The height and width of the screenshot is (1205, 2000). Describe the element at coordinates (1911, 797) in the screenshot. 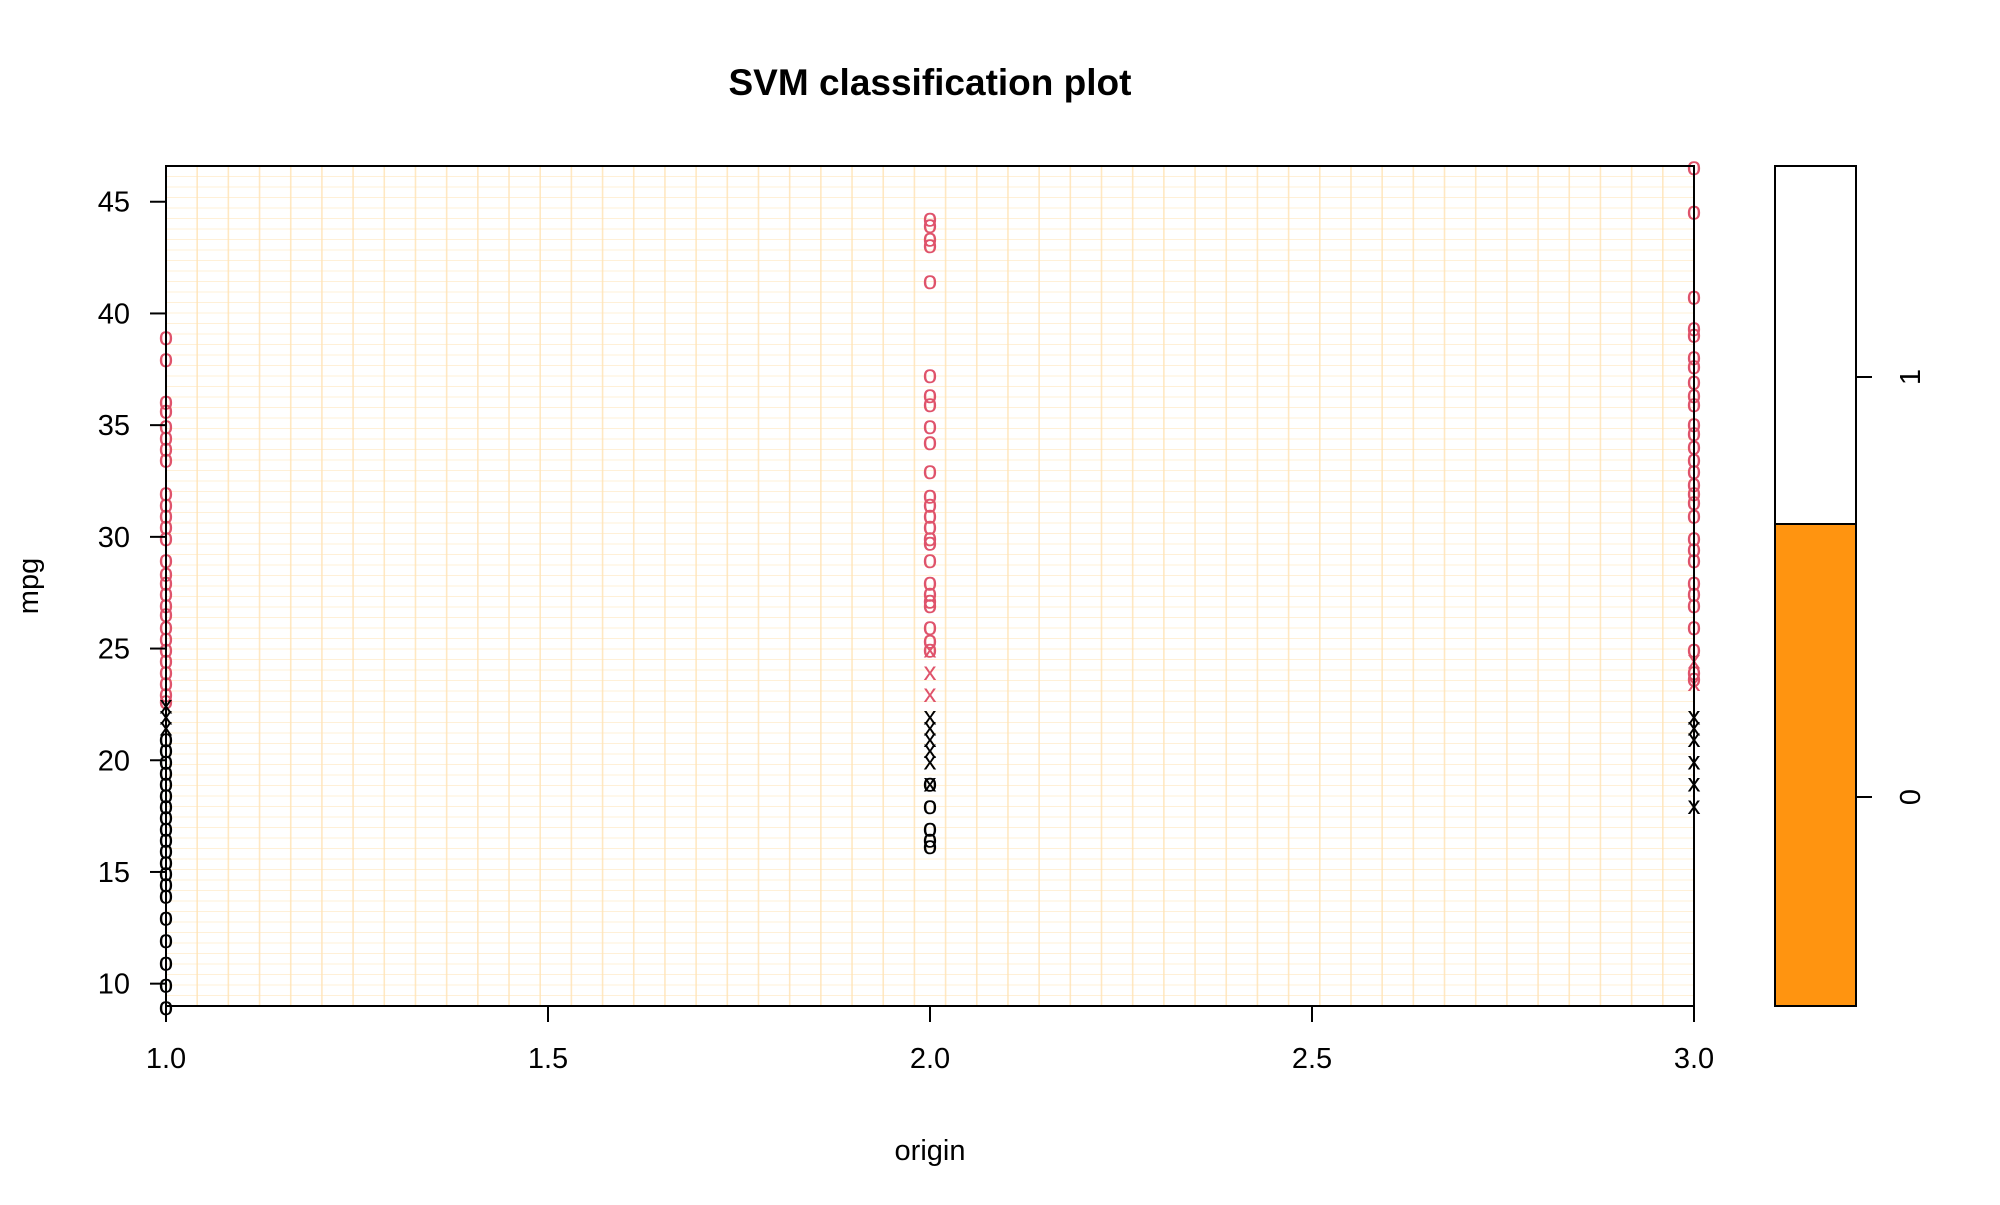

I see `legend-label-class-0: 0` at that location.